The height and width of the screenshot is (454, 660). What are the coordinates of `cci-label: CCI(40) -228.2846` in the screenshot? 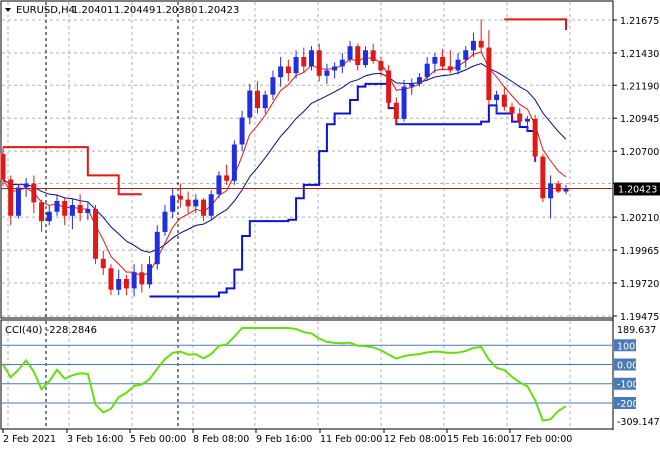 It's located at (51, 330).